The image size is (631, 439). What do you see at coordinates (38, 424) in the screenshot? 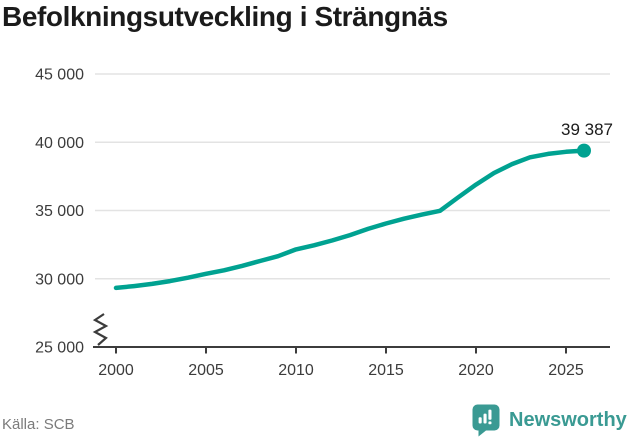
I see `source-label: Källa: SCB` at bounding box center [38, 424].